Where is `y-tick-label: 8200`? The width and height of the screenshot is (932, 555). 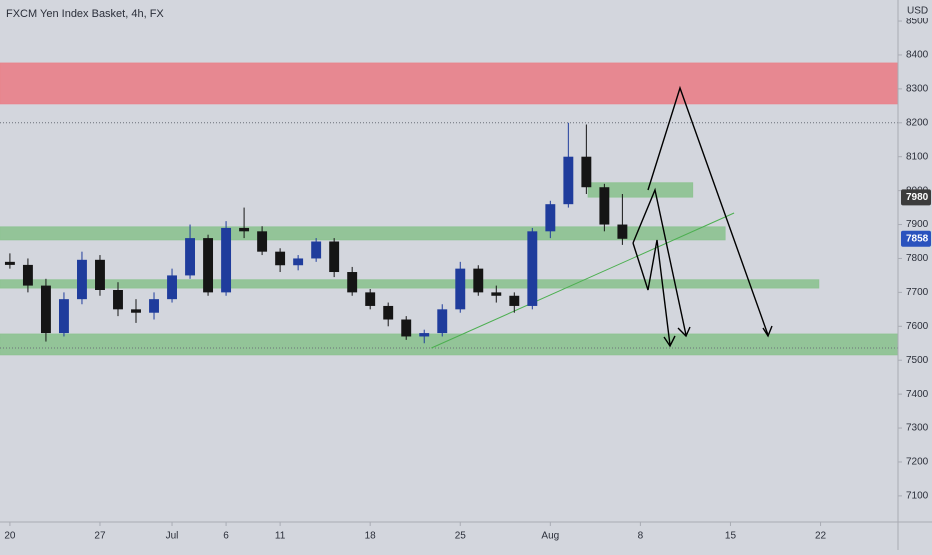
y-tick-label: 8200 is located at coordinates (917, 122).